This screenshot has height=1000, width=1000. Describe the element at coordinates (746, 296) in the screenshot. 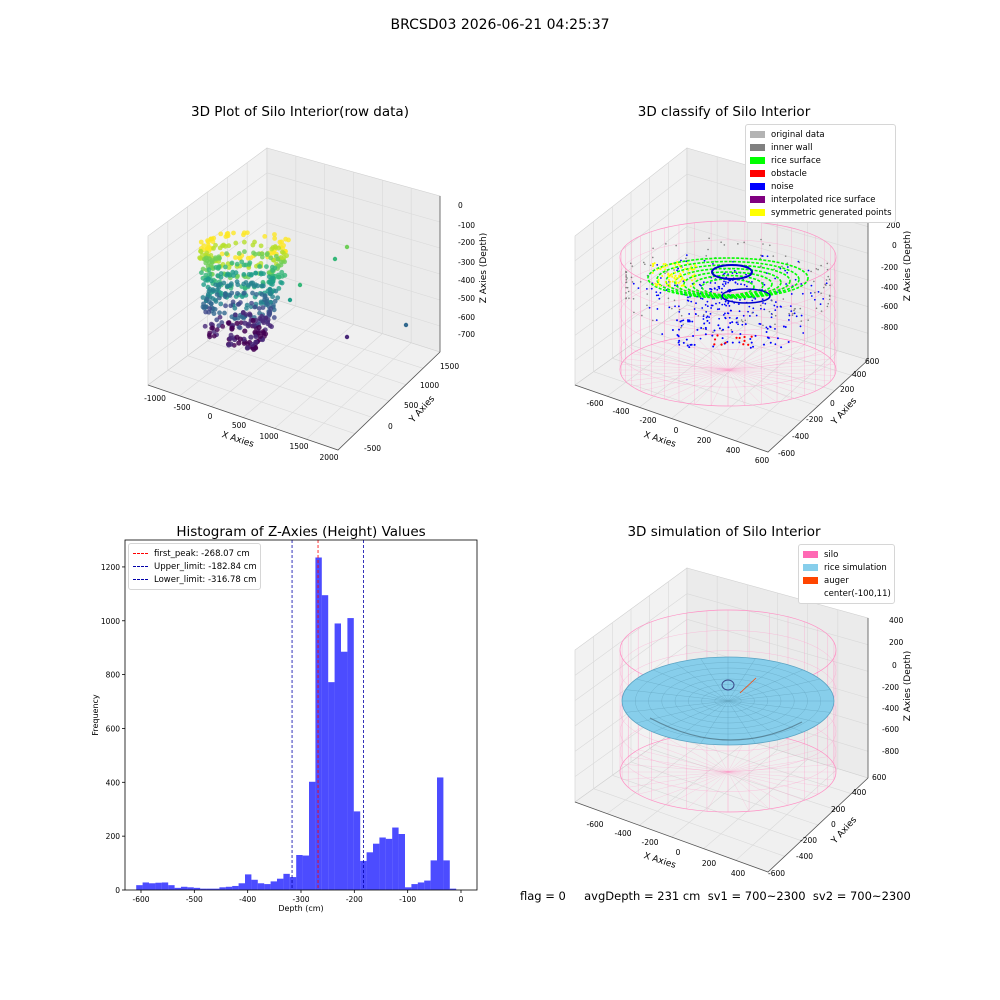

I see `noise-cluster` at that location.